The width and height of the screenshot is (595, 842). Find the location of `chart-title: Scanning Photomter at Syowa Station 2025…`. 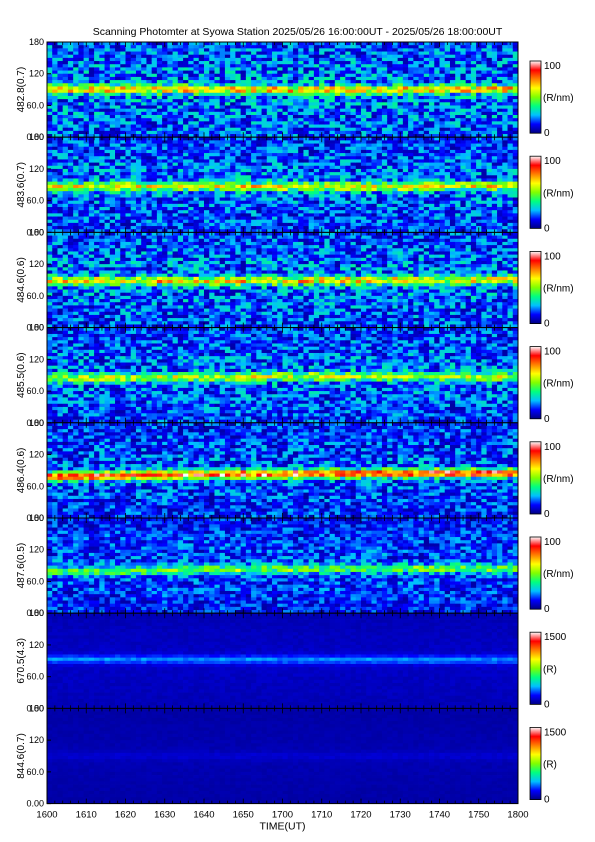

chart-title: Scanning Photomter at Syowa Station 2025… is located at coordinates (297, 32).